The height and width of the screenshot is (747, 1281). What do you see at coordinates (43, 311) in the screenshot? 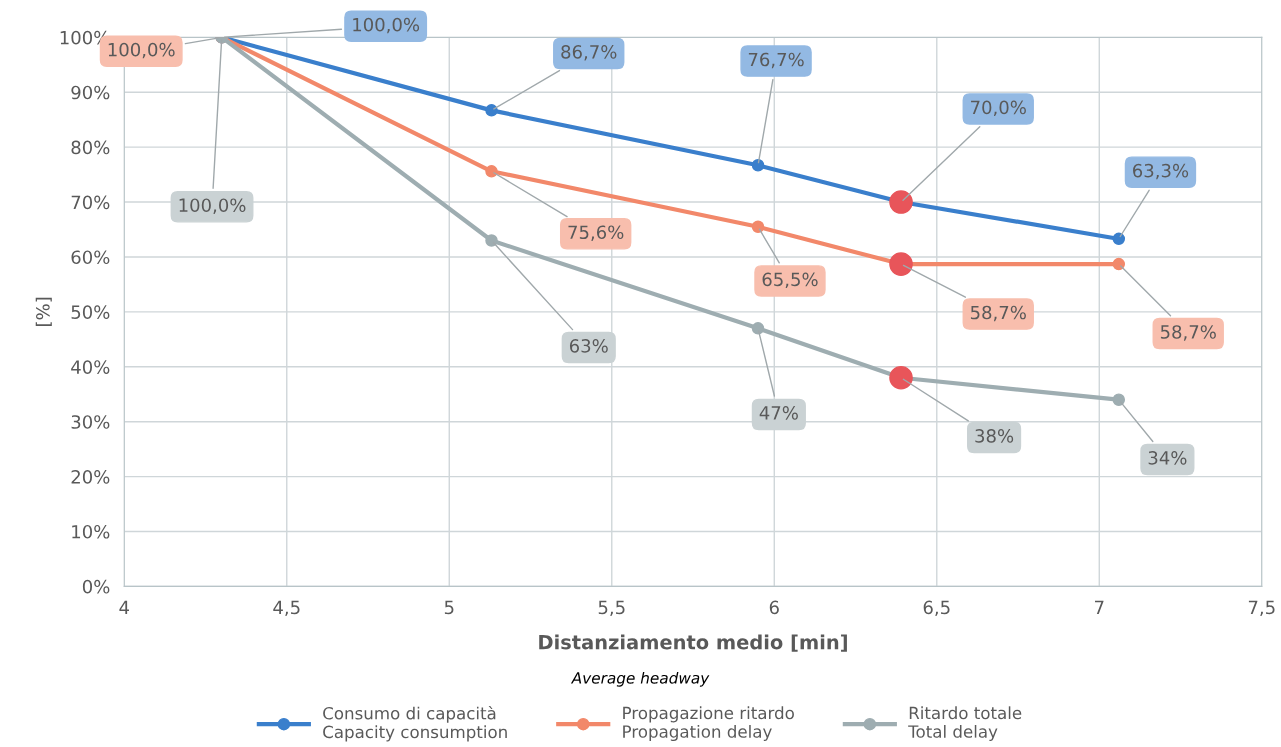
I see `y-axis-title: [%]` at bounding box center [43, 311].